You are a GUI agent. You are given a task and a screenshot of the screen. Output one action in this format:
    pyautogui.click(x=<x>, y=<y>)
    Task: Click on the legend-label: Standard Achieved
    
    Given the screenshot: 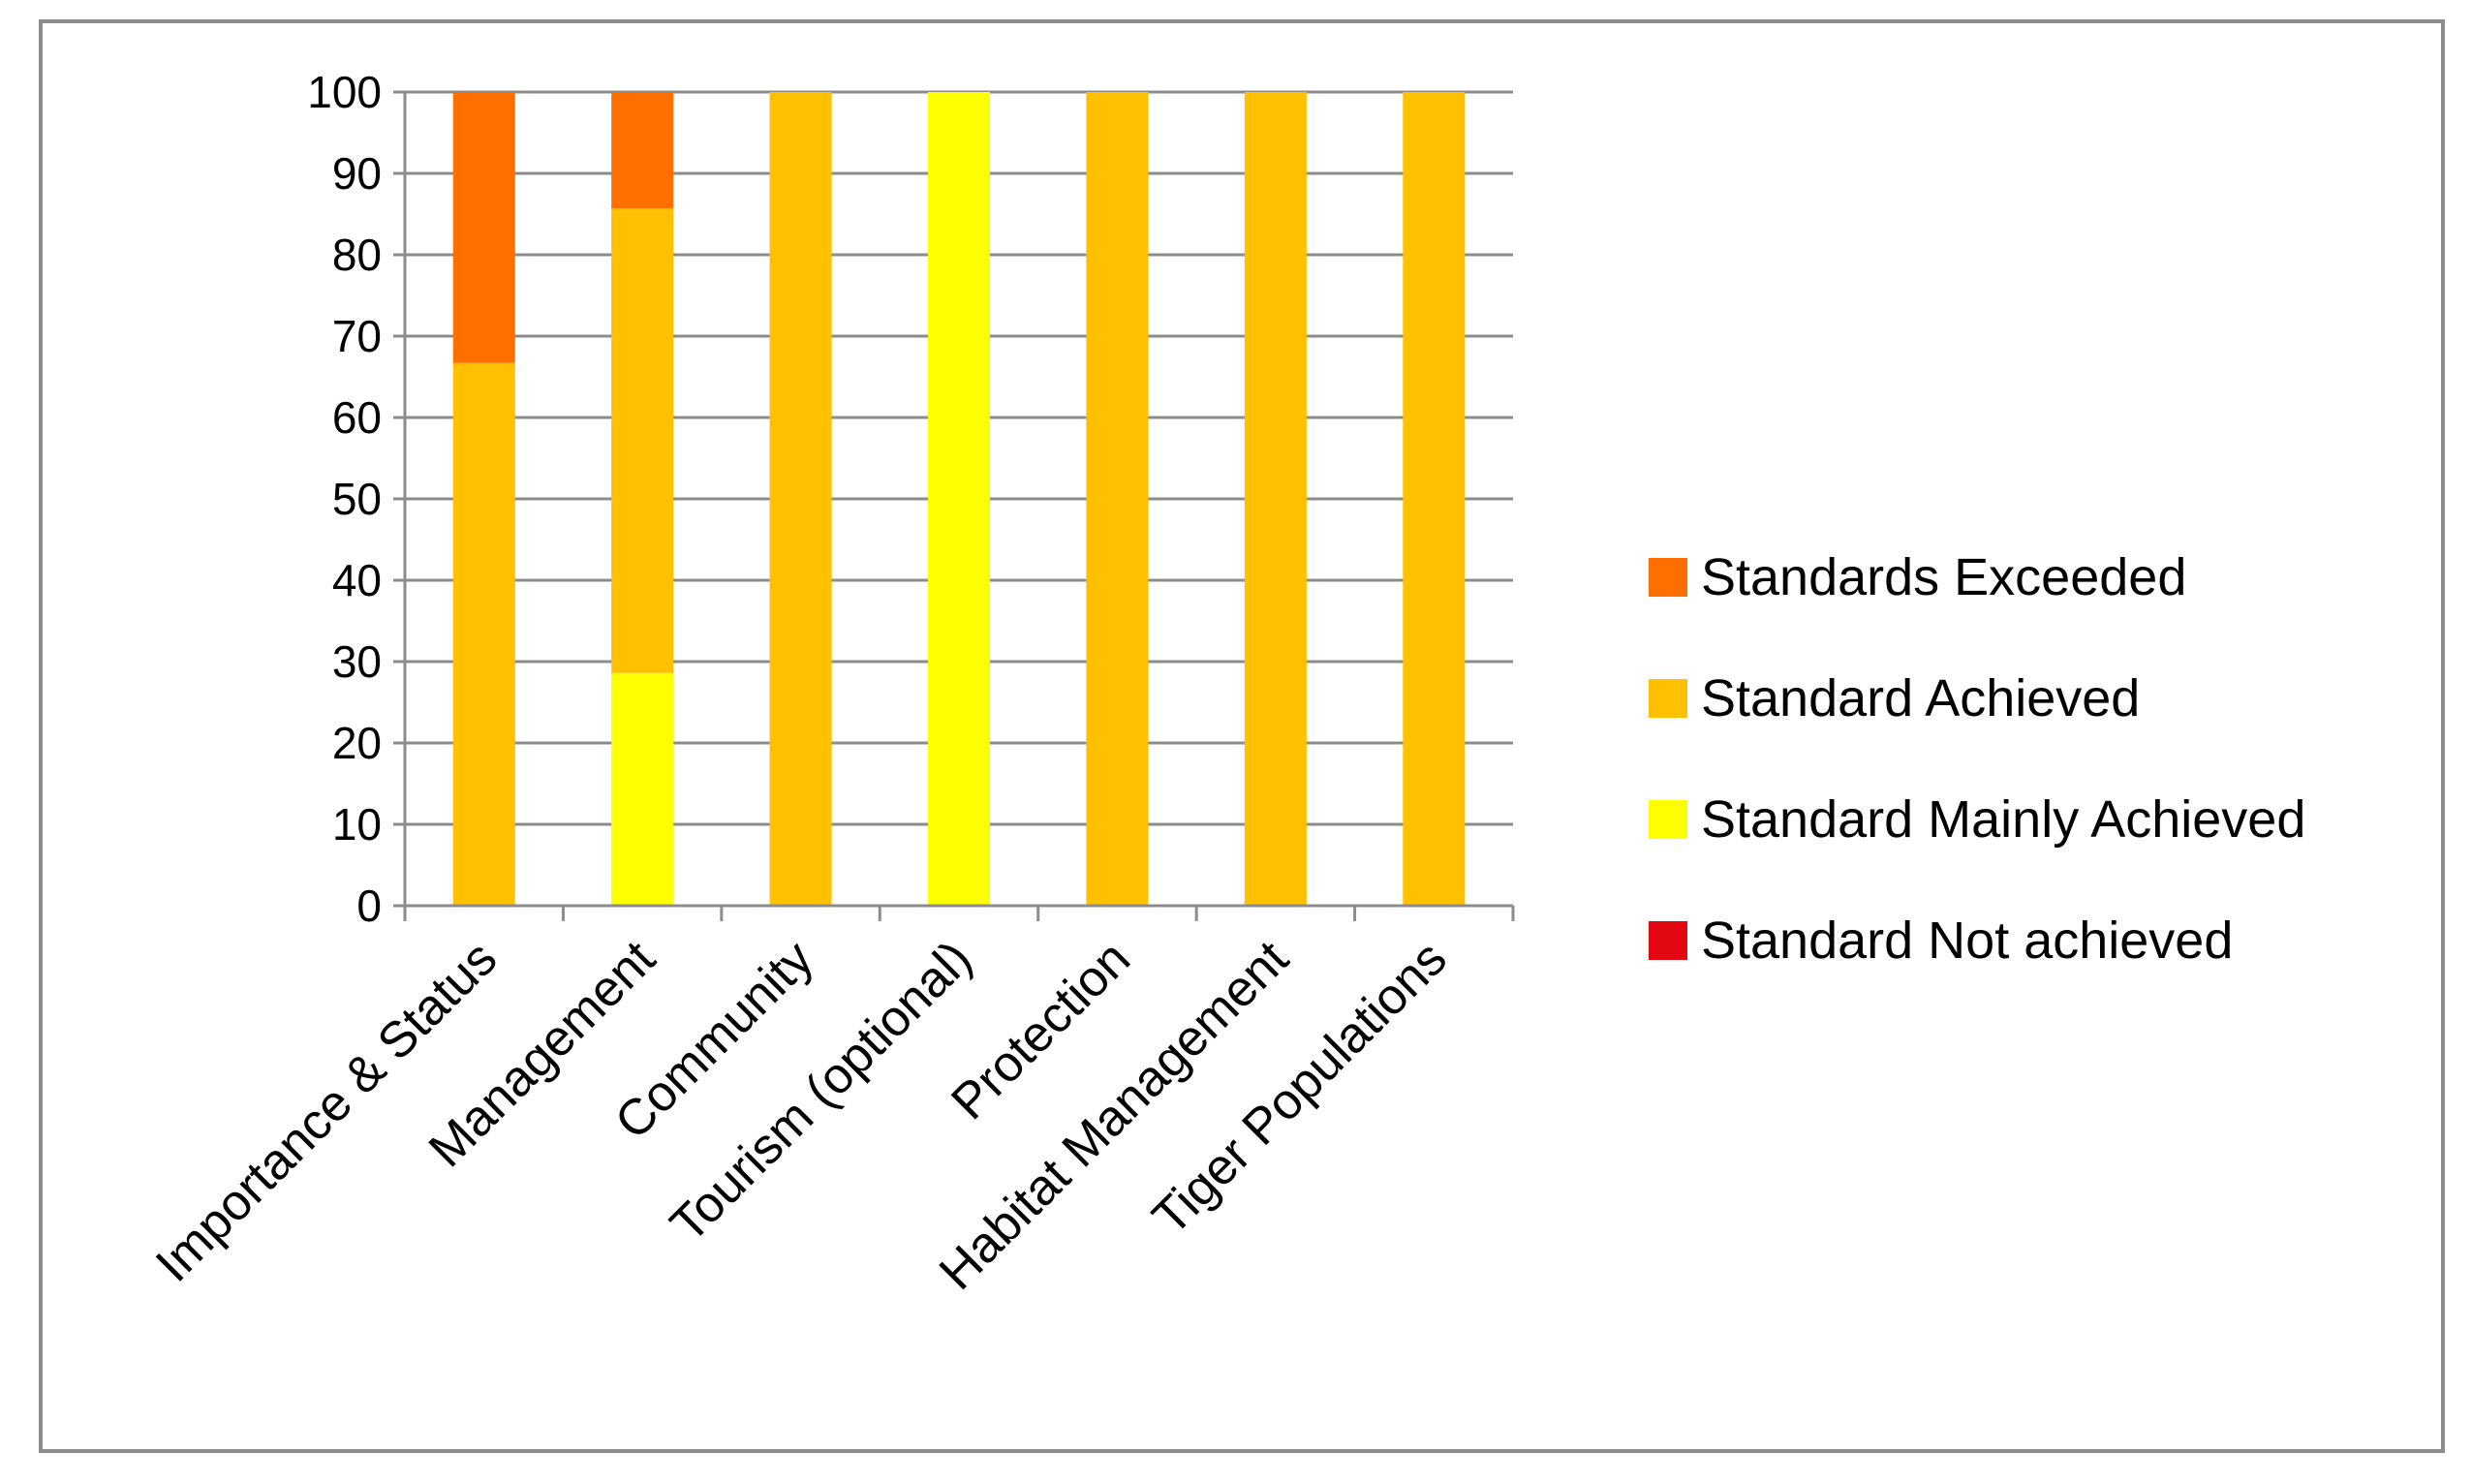 What is the action you would take?
    pyautogui.click(x=1921, y=698)
    